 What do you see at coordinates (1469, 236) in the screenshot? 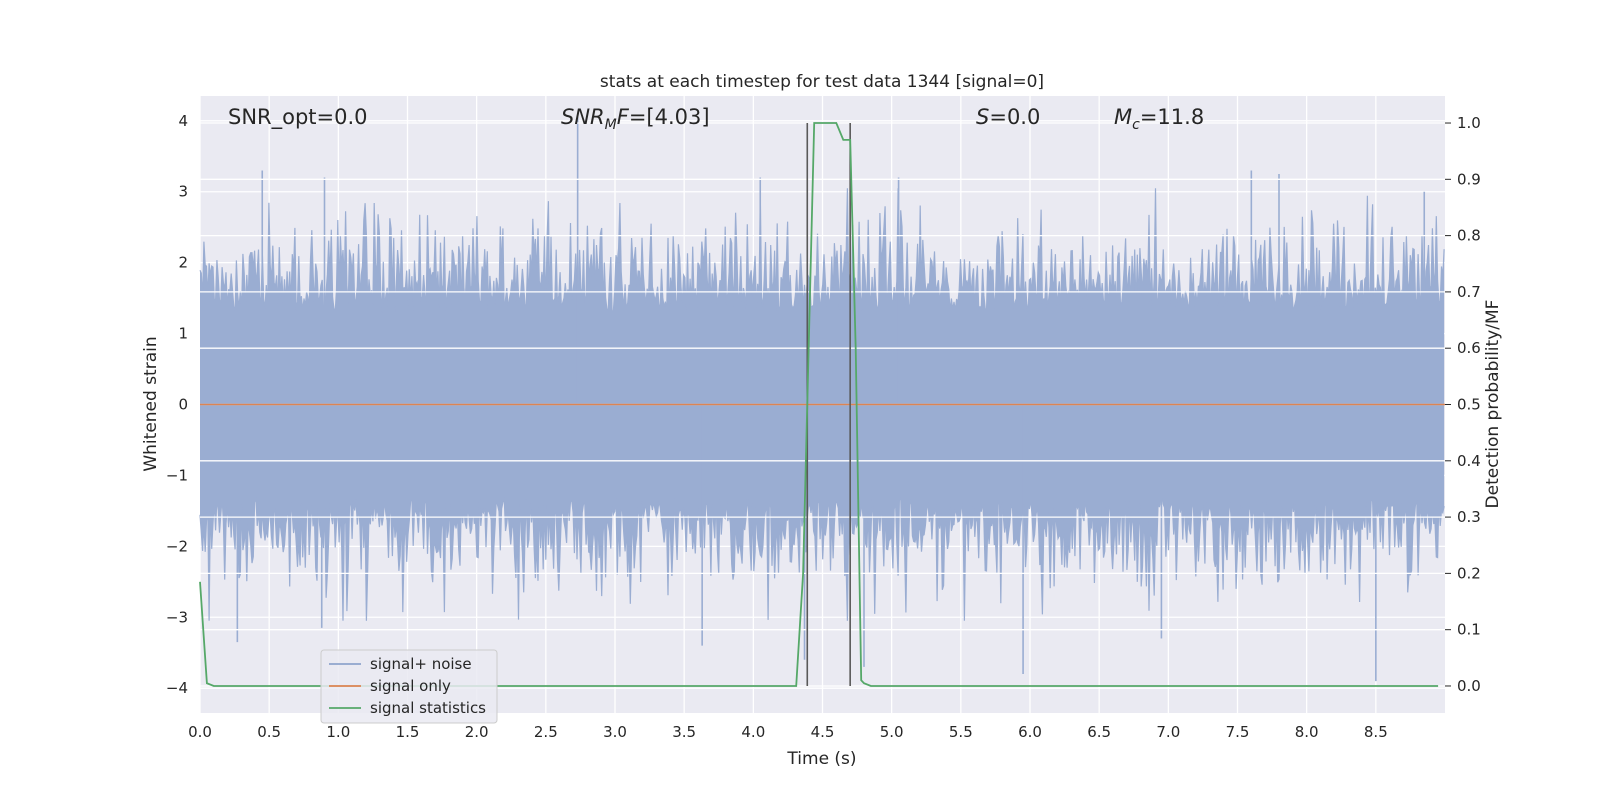
I see `right-tick-label: 0.8` at bounding box center [1469, 236].